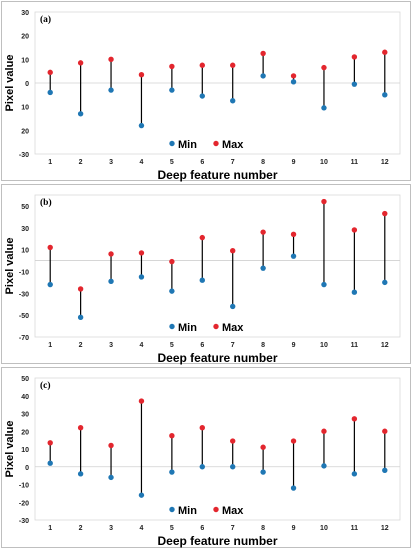  I want to click on panel-label: (b), so click(46, 202).